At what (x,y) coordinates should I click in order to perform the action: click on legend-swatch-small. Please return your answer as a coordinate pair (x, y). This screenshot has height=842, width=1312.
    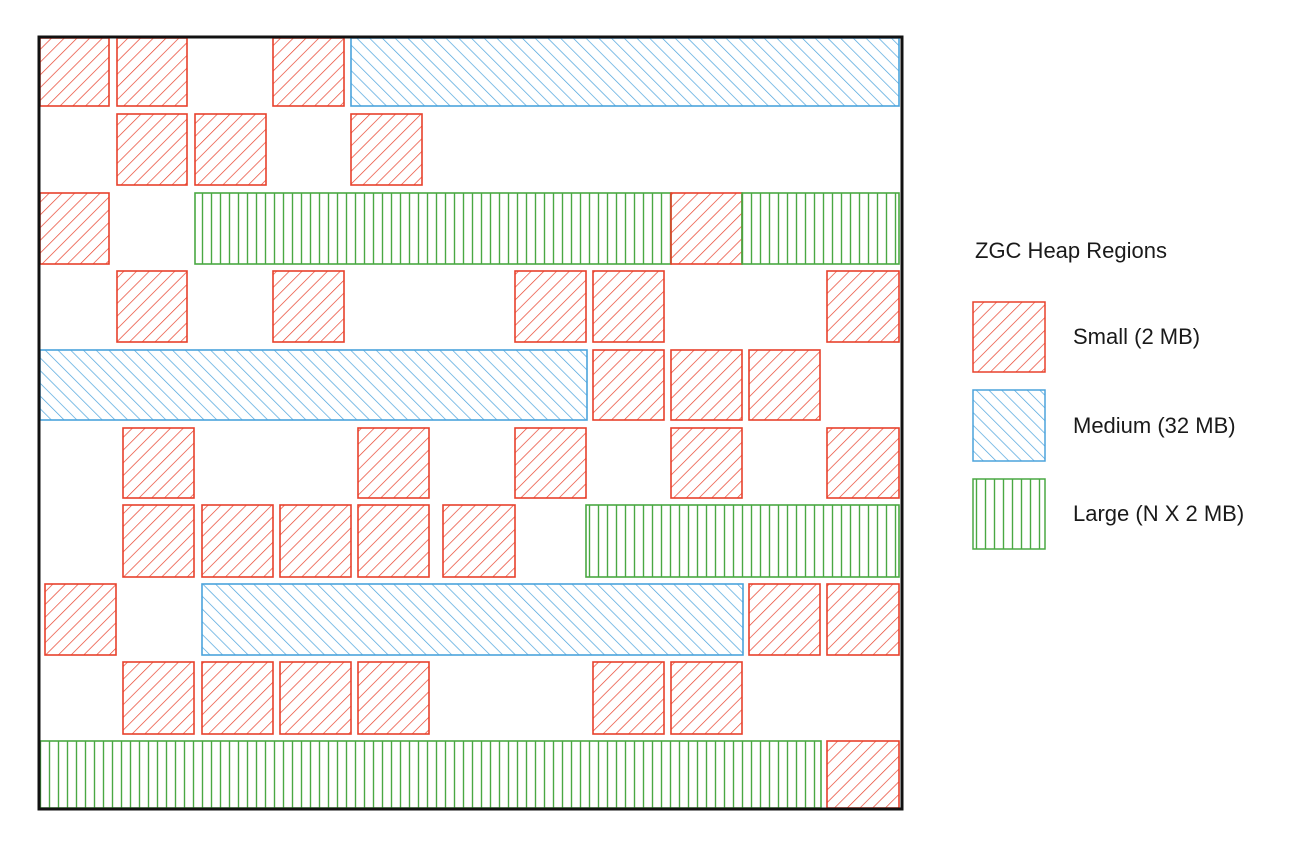
    Looking at the image, I should click on (1009, 337).